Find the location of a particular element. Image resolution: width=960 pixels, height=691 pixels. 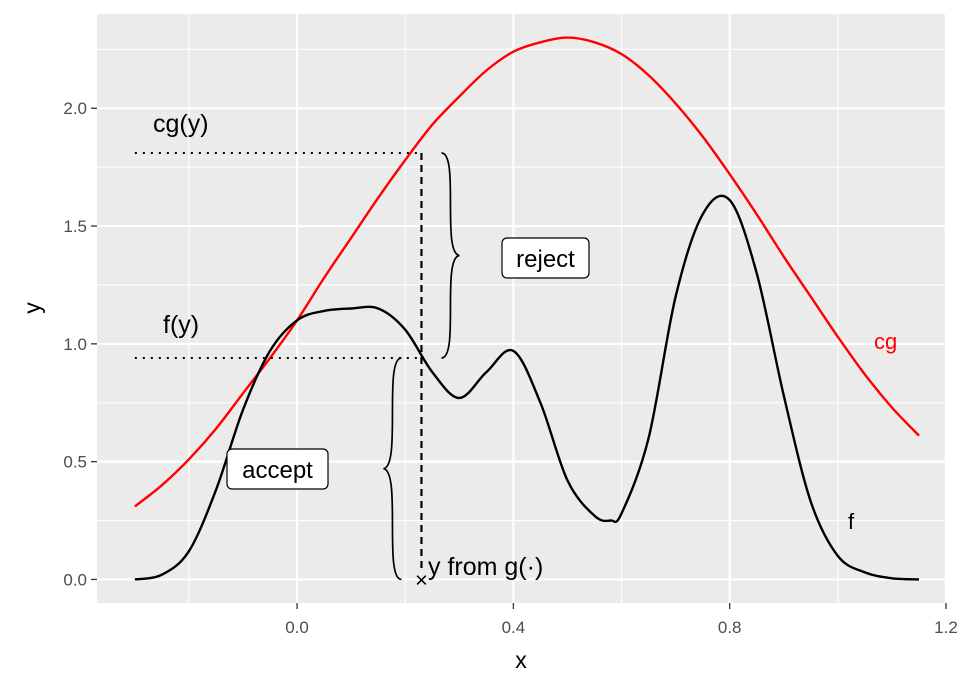

x-axis-title: x is located at coordinates (521, 660).